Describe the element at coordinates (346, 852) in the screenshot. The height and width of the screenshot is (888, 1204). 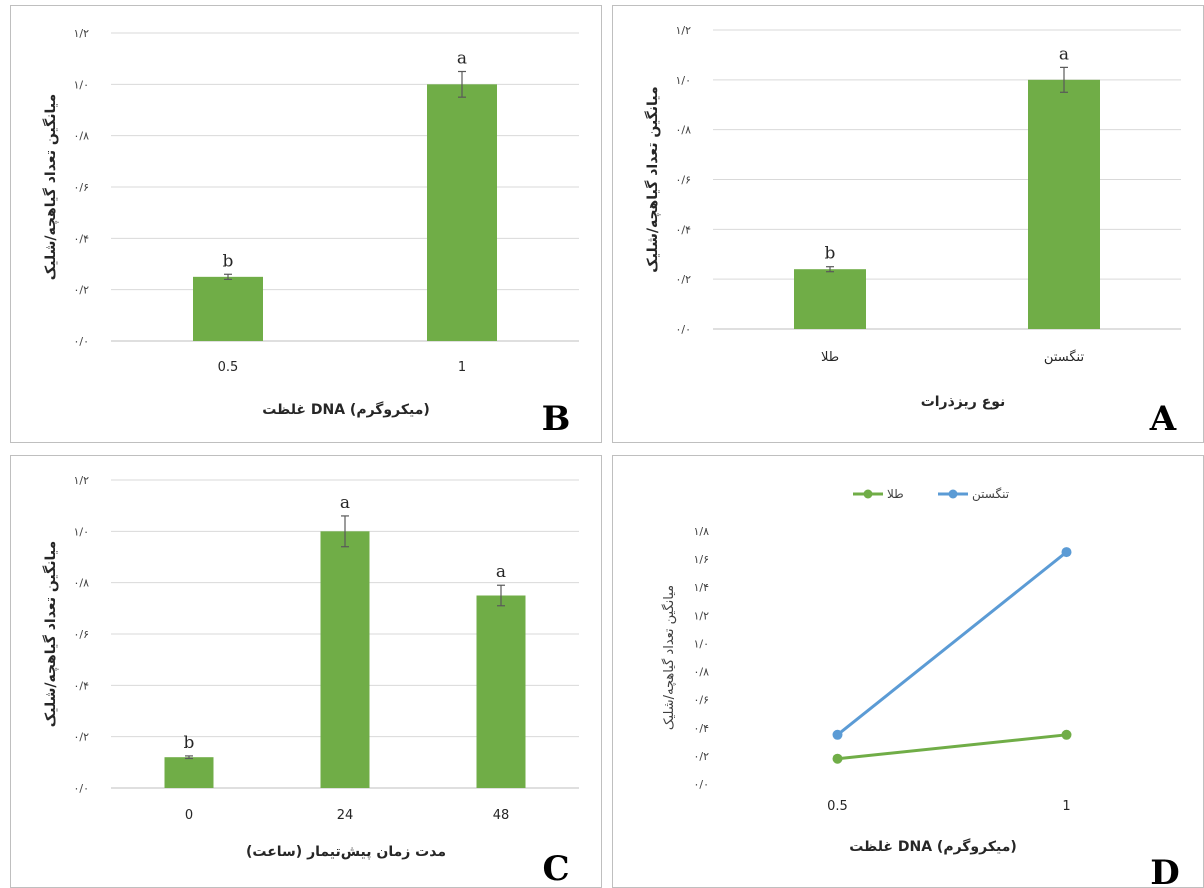
I see `x-axis-label: مدت زمان پیش‌تیمار (ساعت)` at that location.